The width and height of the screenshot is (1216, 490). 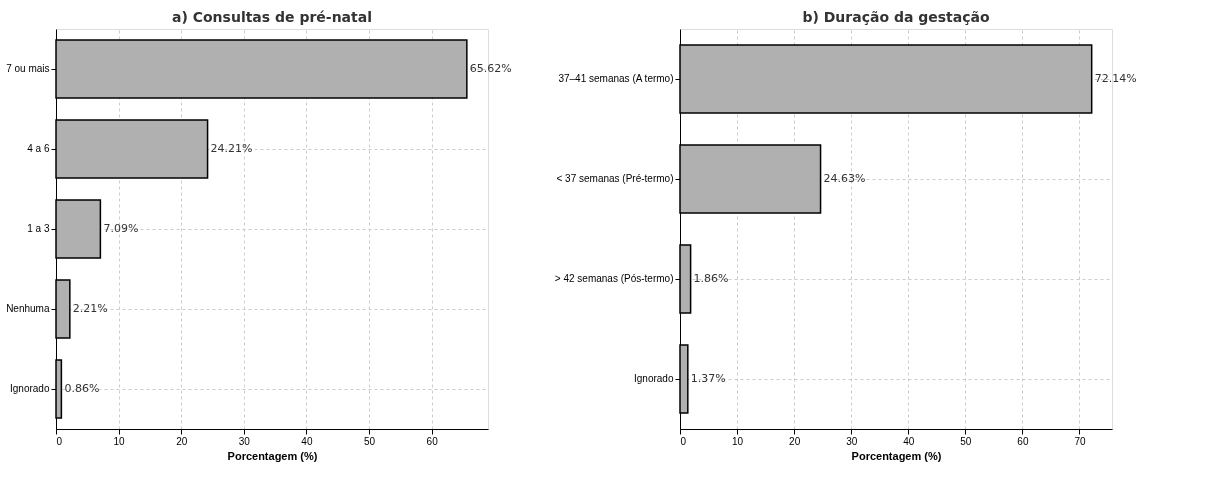 I want to click on y-tick-label: < 37 semanas (Pré-termo), so click(x=615, y=178).